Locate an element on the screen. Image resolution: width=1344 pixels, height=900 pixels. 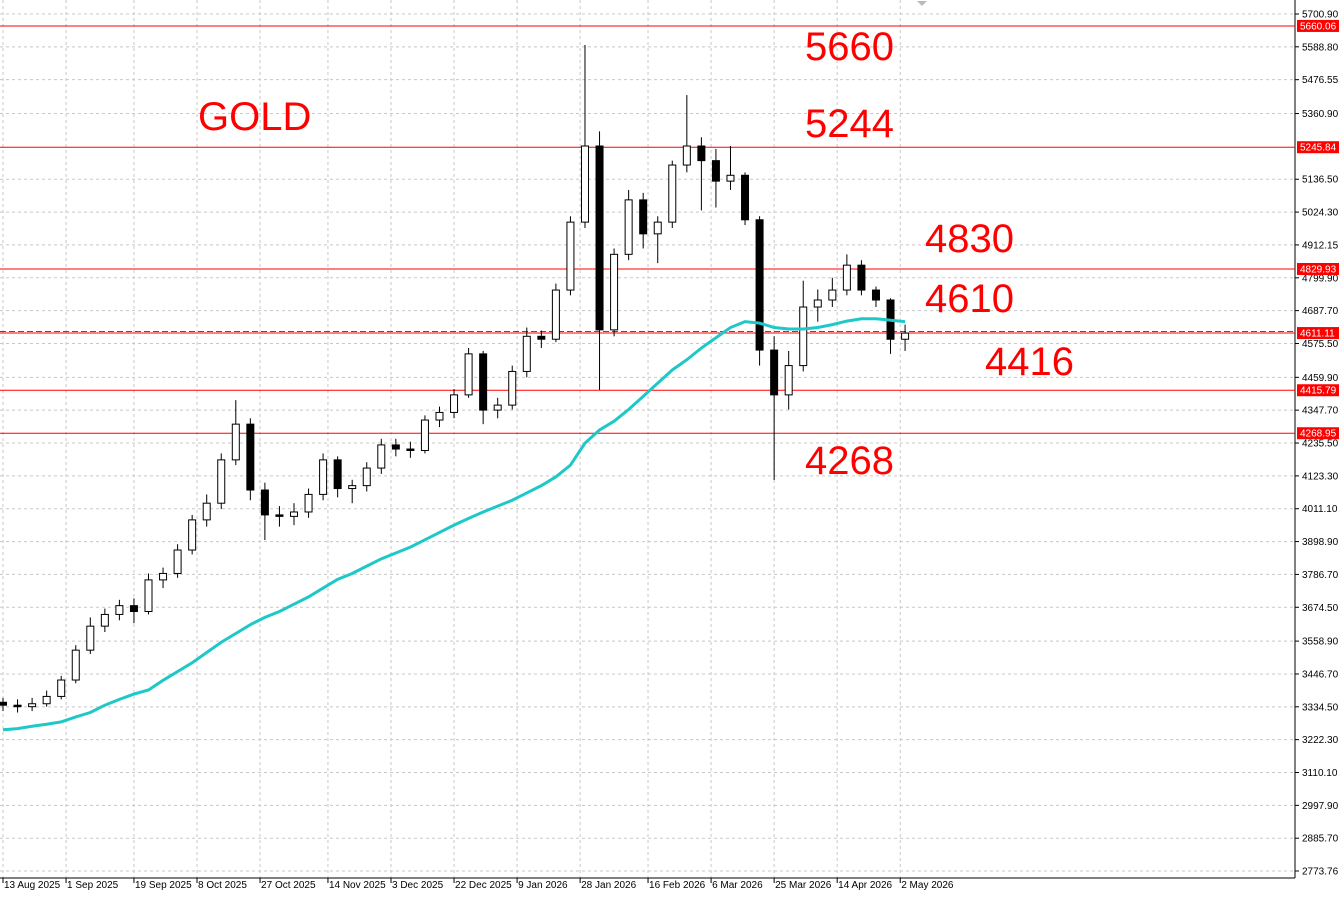
level-label: 4415.79 is located at coordinates (1318, 391).